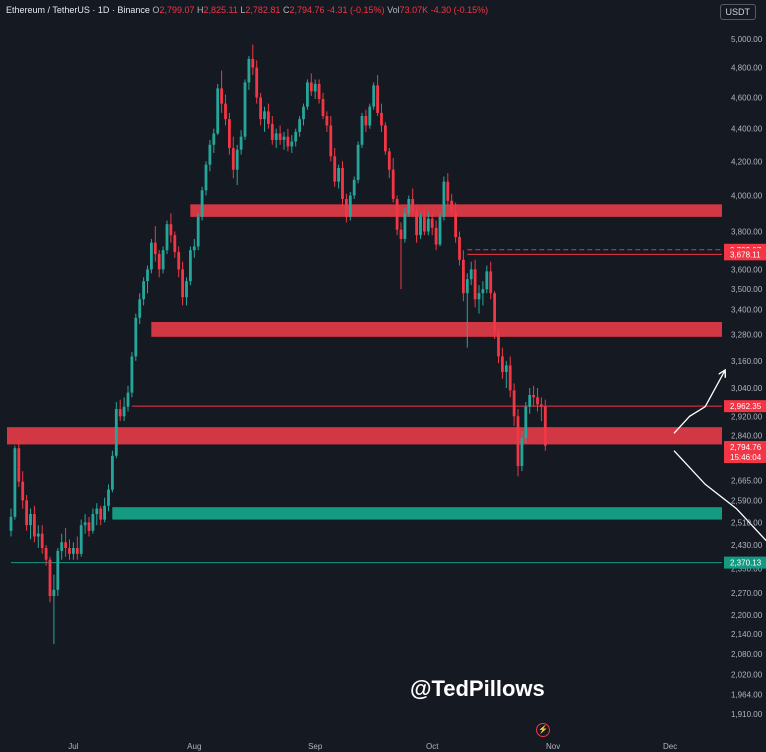  Describe the element at coordinates (670, 746) in the screenshot. I see `x-tick-label: Dec` at that location.